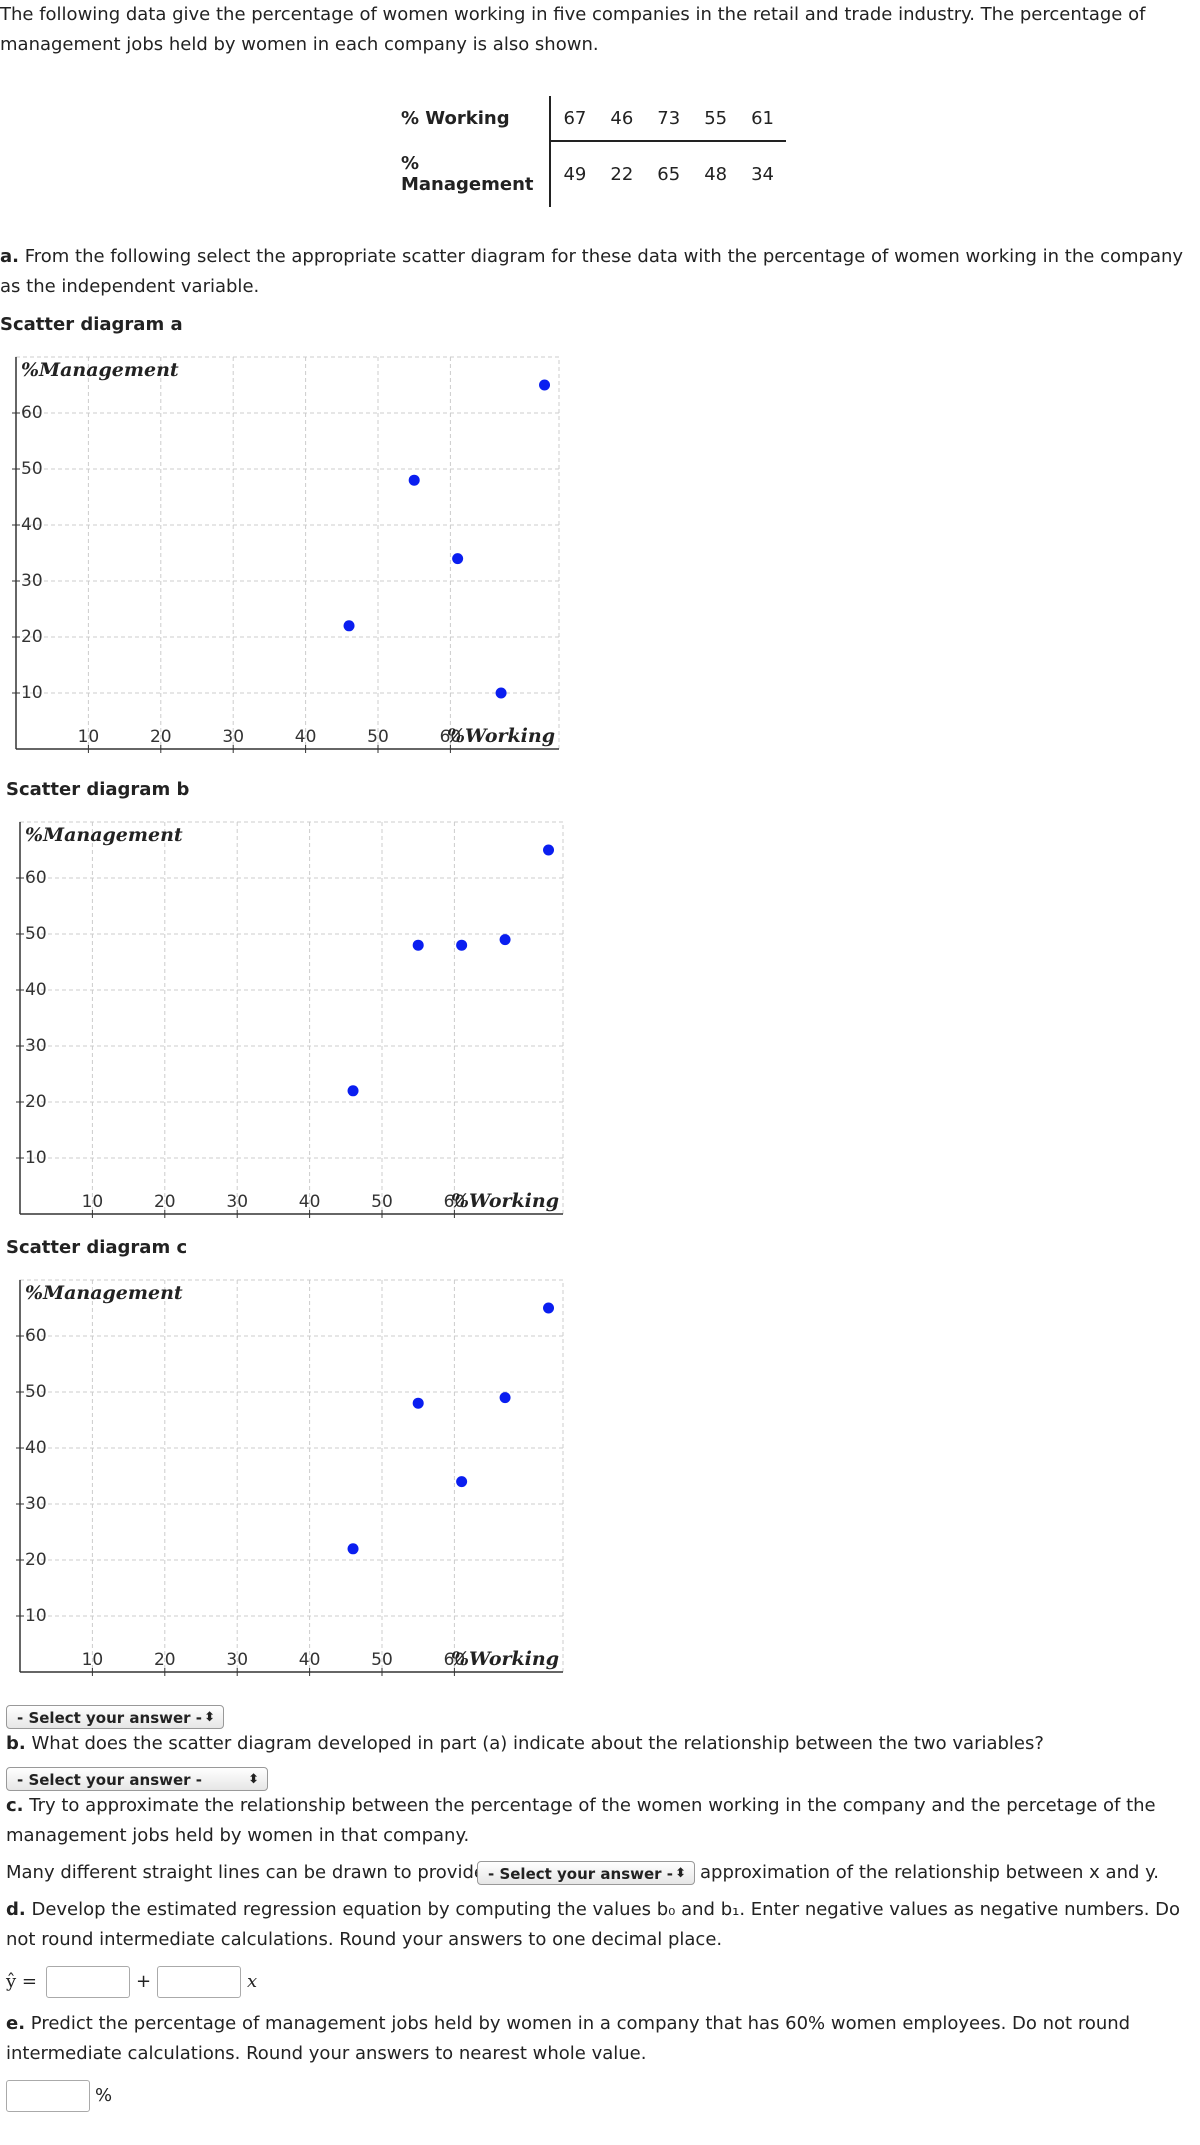 This screenshot has height=2145, width=1200. I want to click on cell: 65, so click(669, 174).